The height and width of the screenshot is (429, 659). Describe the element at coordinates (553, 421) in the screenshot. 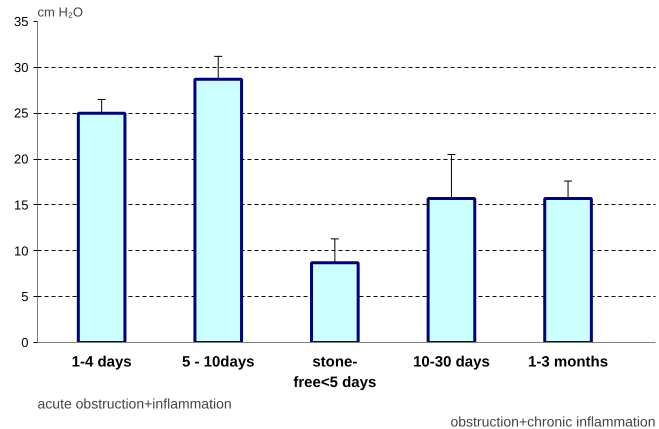

I see `text: obstruction+chronic inflammation` at that location.